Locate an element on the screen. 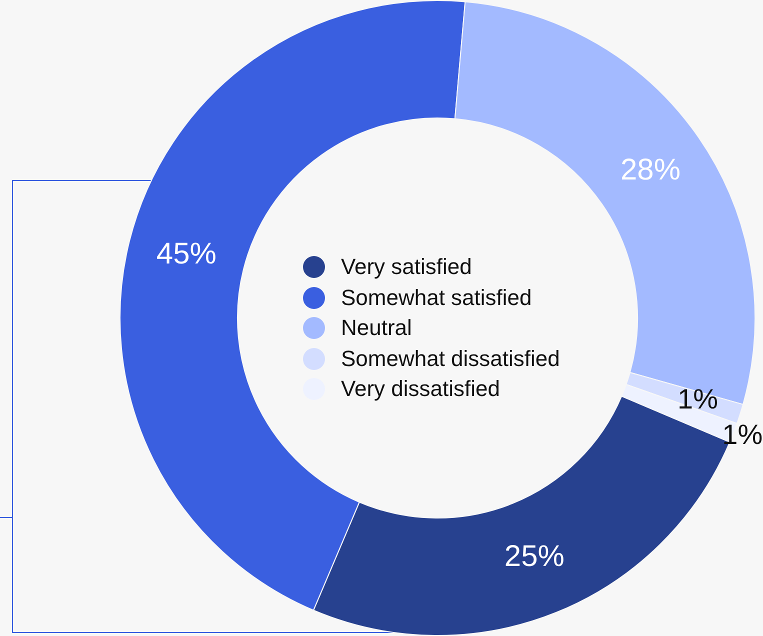  data-label: 45% is located at coordinates (186, 254).